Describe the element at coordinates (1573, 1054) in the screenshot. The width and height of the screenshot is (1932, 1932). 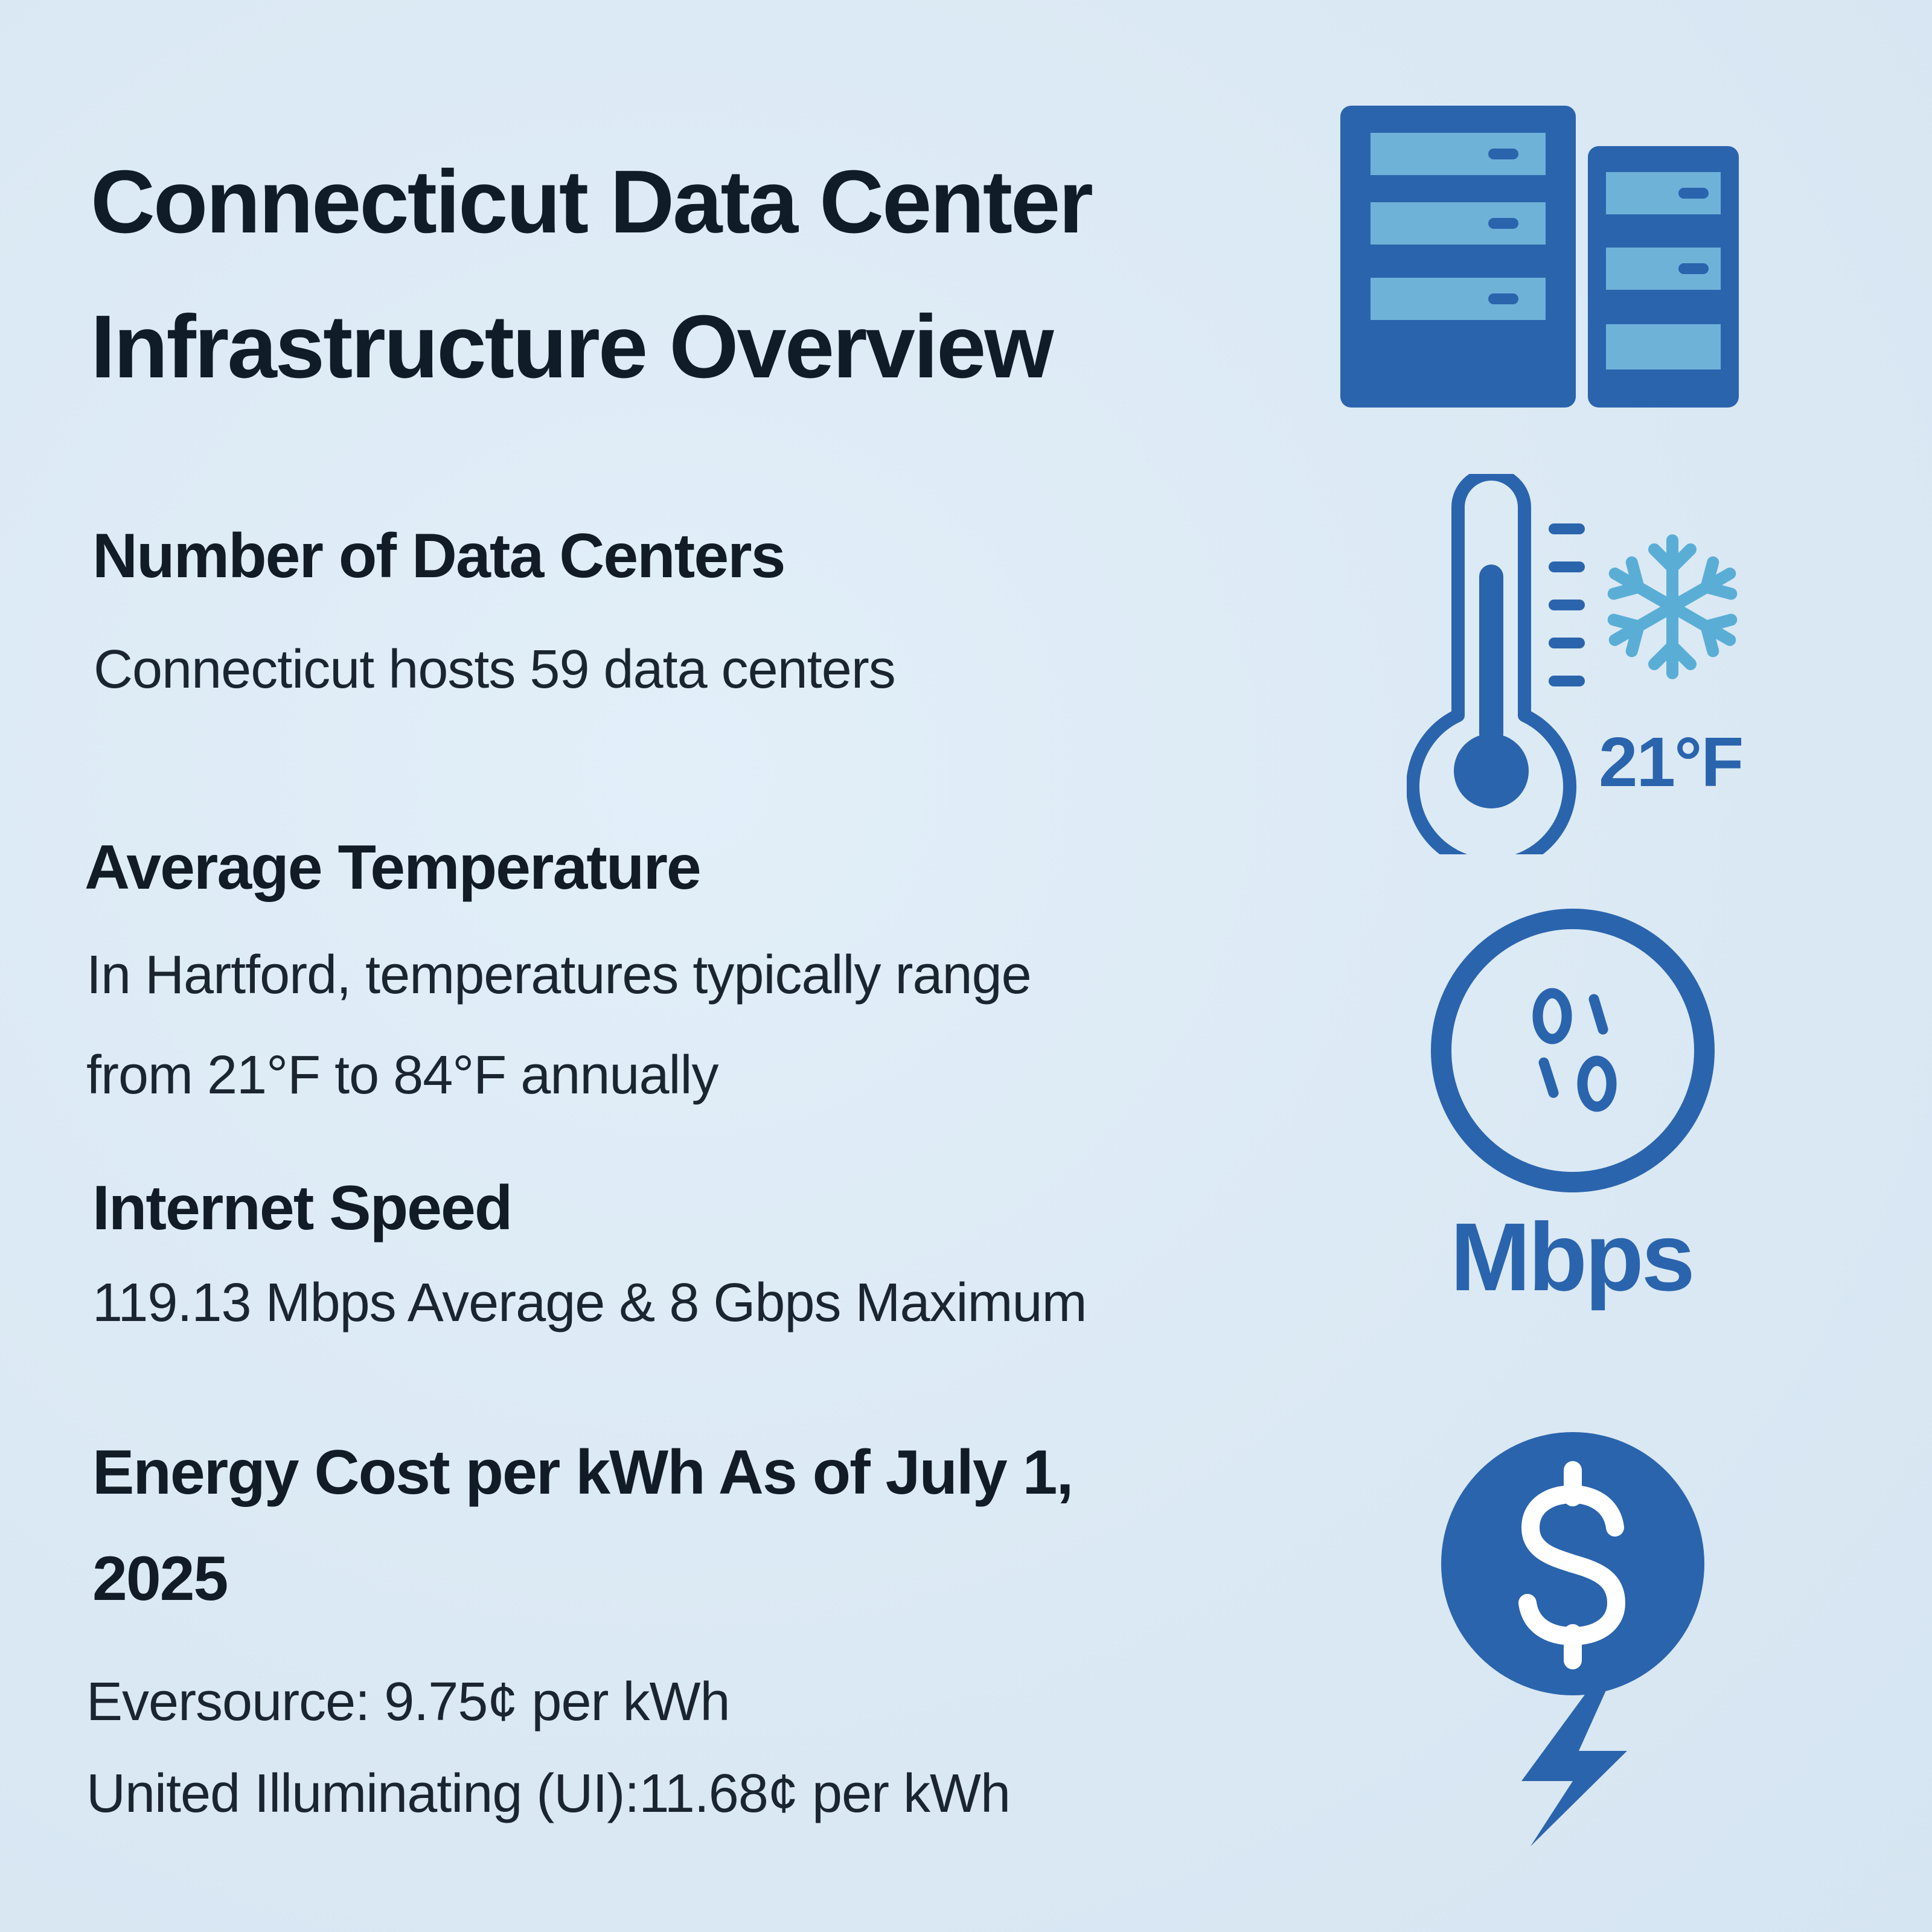
I see `speedometer-icon` at that location.